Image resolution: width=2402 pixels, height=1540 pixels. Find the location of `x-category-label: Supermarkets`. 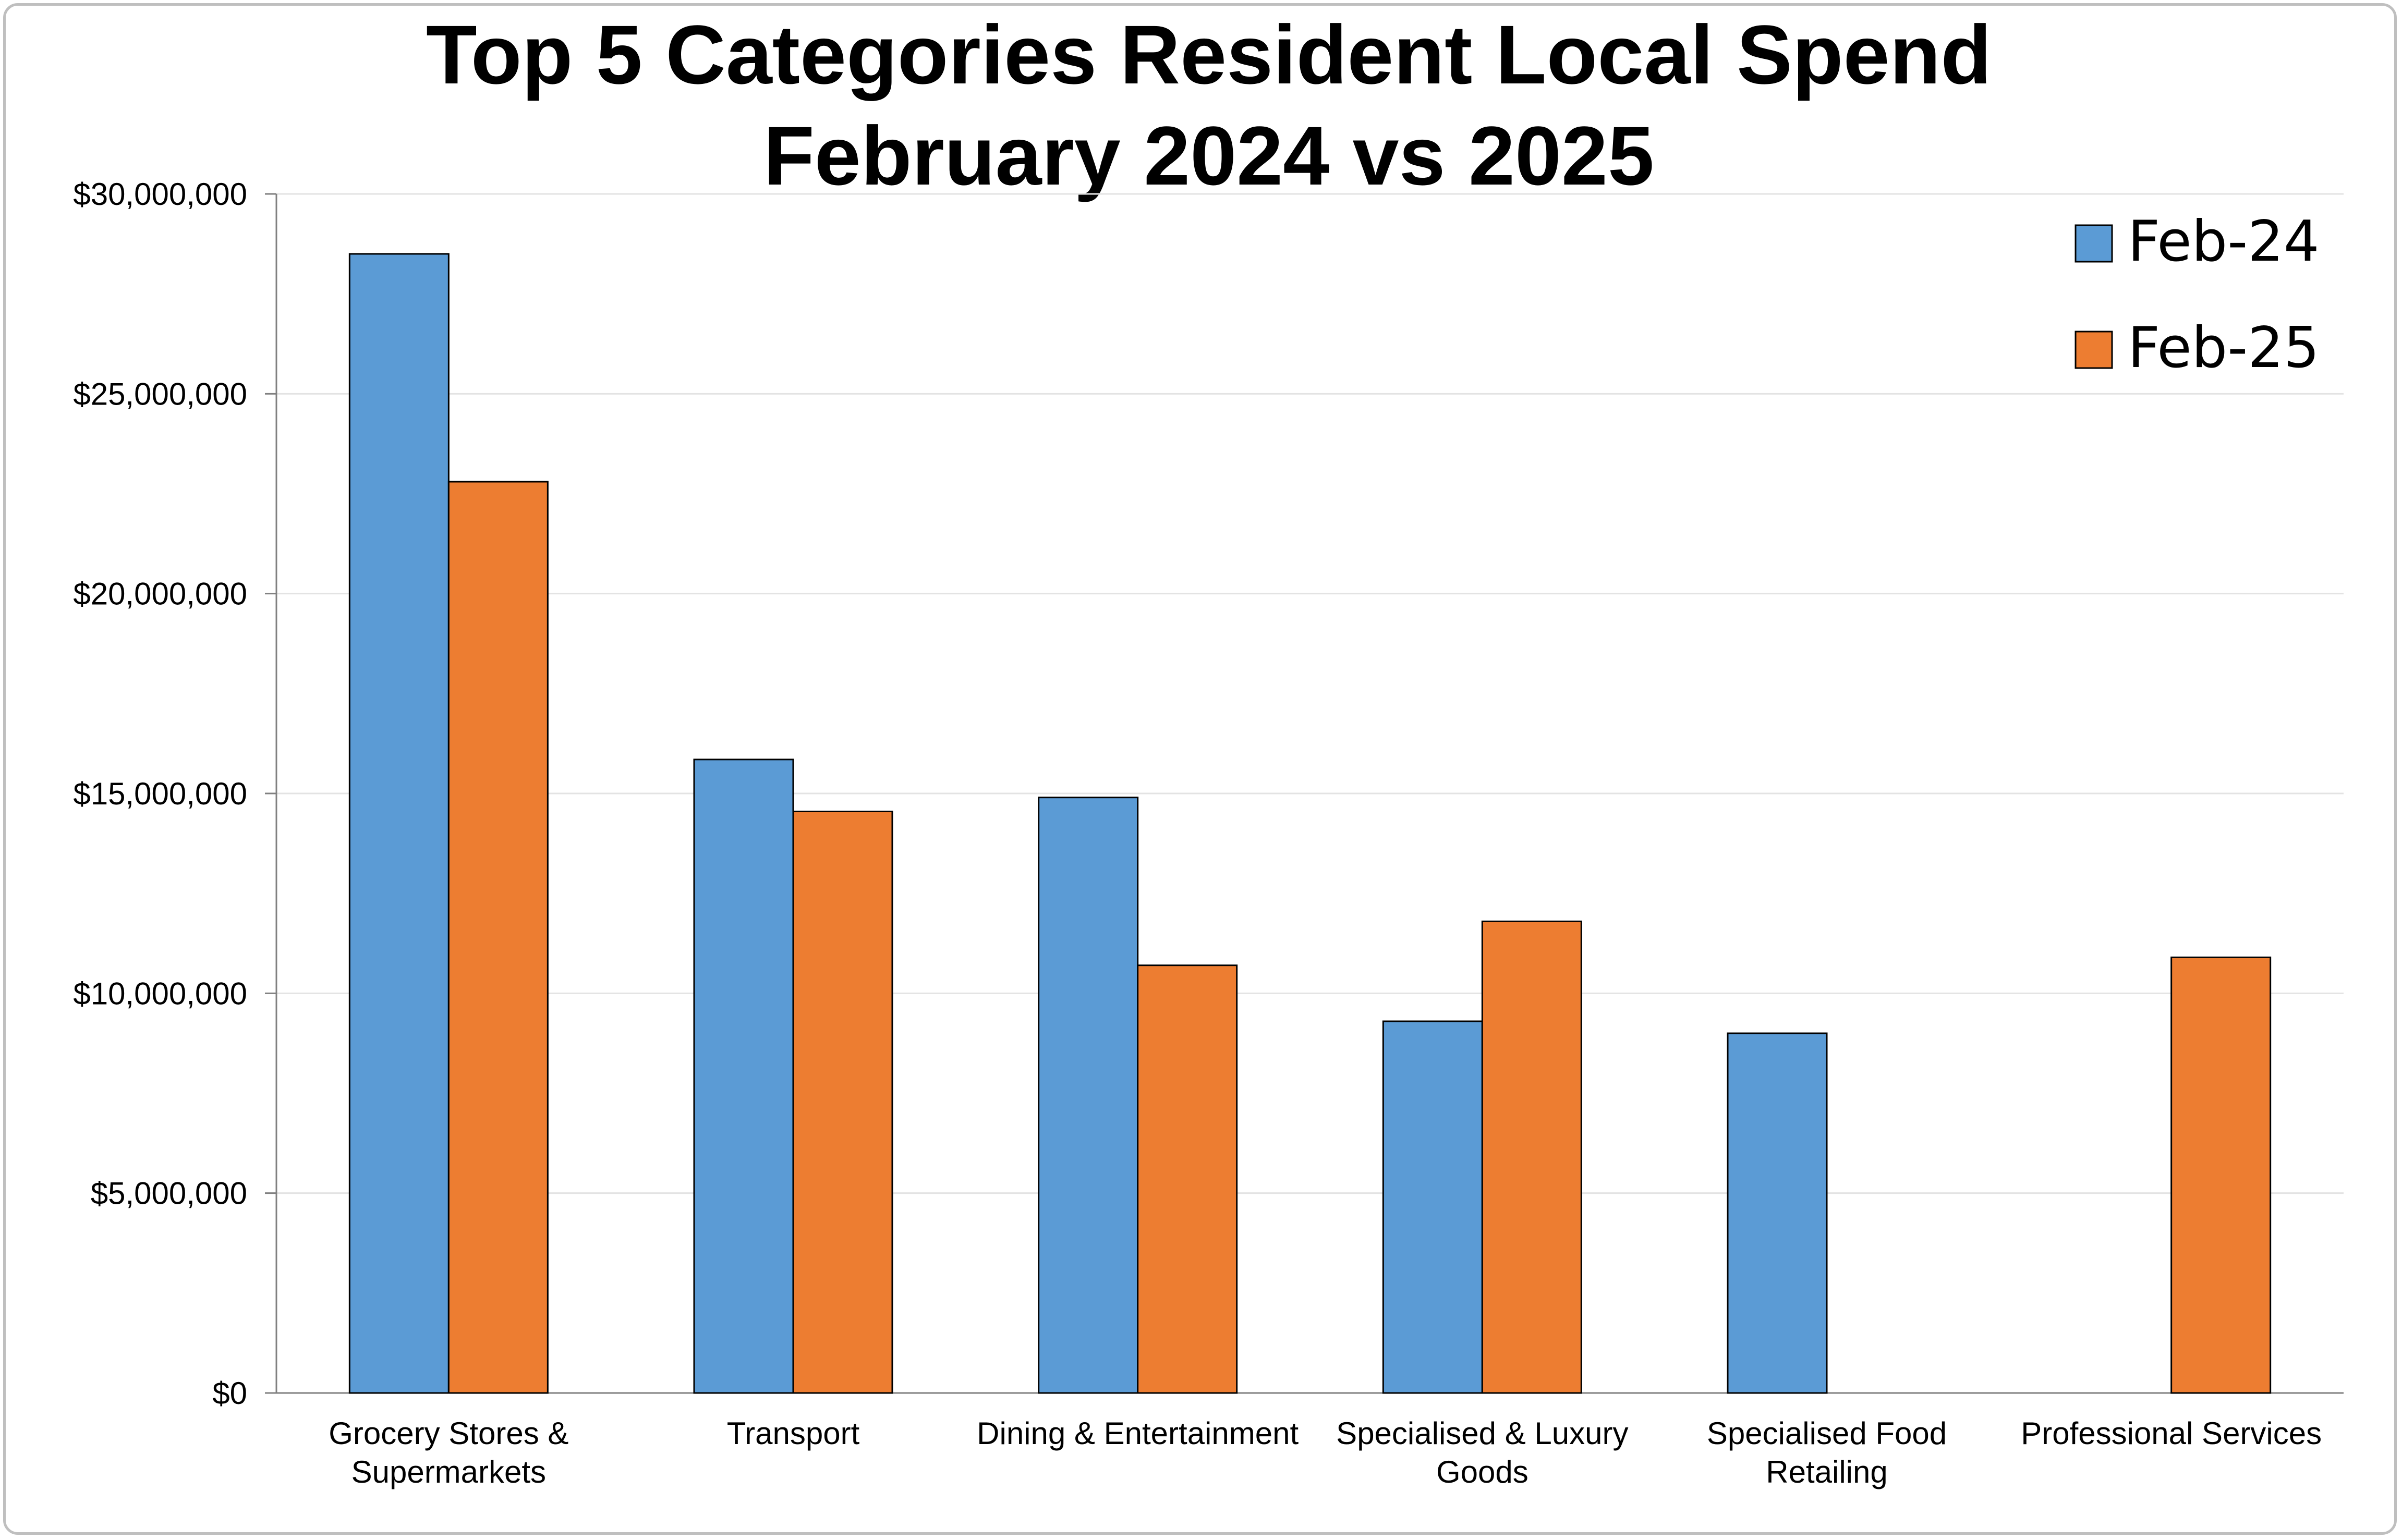

x-category-label: Supermarkets is located at coordinates (448, 1472).